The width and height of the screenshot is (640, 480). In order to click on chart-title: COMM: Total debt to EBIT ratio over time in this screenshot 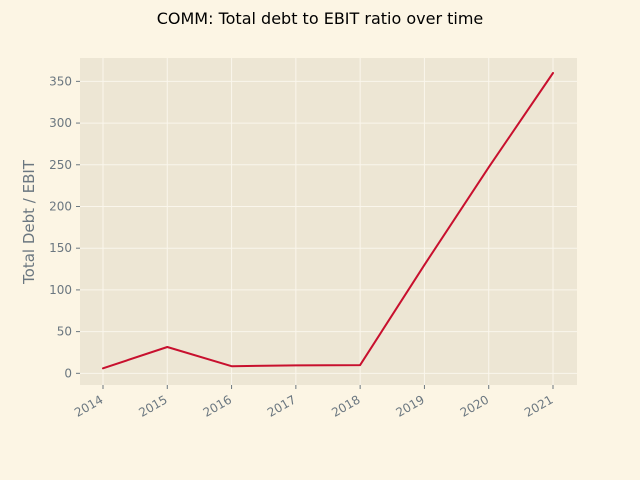, I will do `click(320, 18)`.